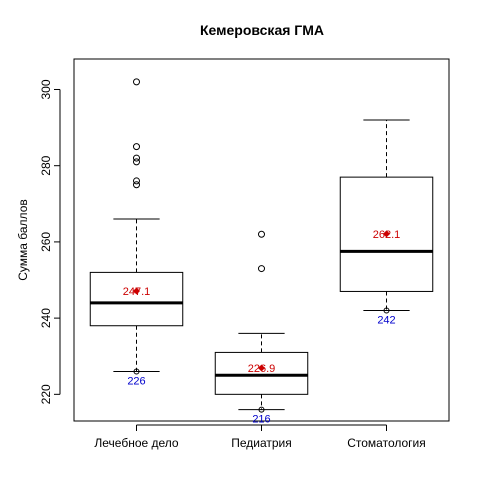 The image size is (480, 480). Describe the element at coordinates (261, 443) in the screenshot. I see `x-tick-label: Педиатрия` at that location.